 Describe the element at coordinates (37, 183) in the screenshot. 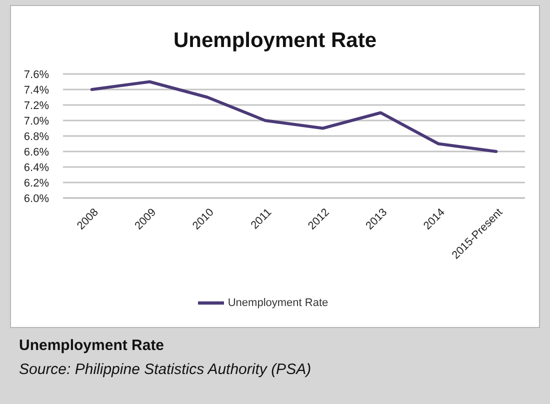

I see `y-tick-label: 6.2%` at that location.